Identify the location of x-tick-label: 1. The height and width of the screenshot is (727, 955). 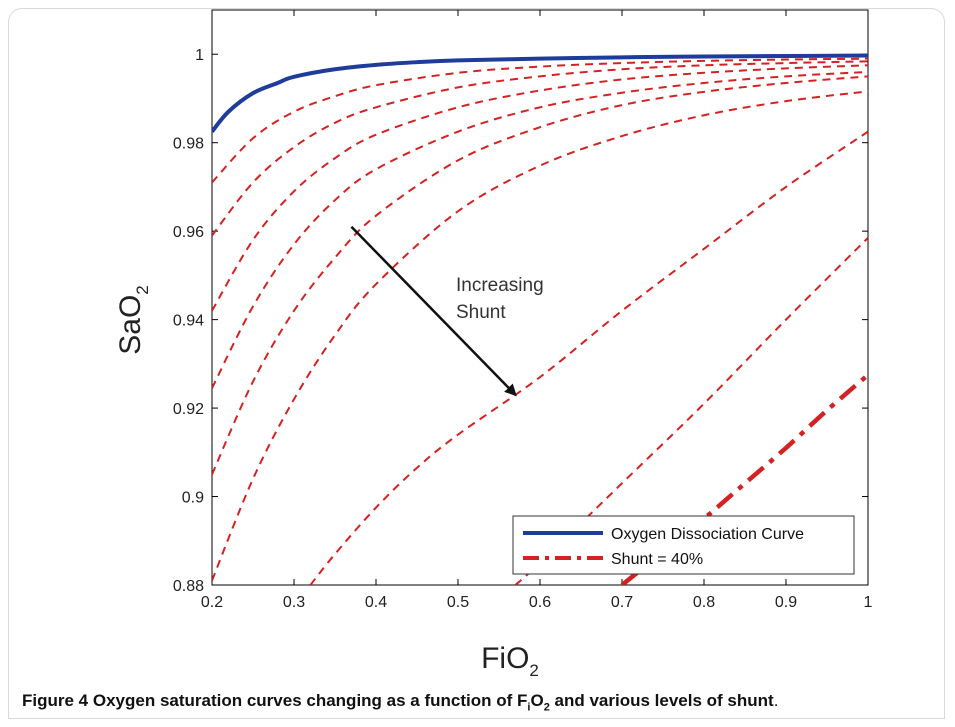
(868, 602).